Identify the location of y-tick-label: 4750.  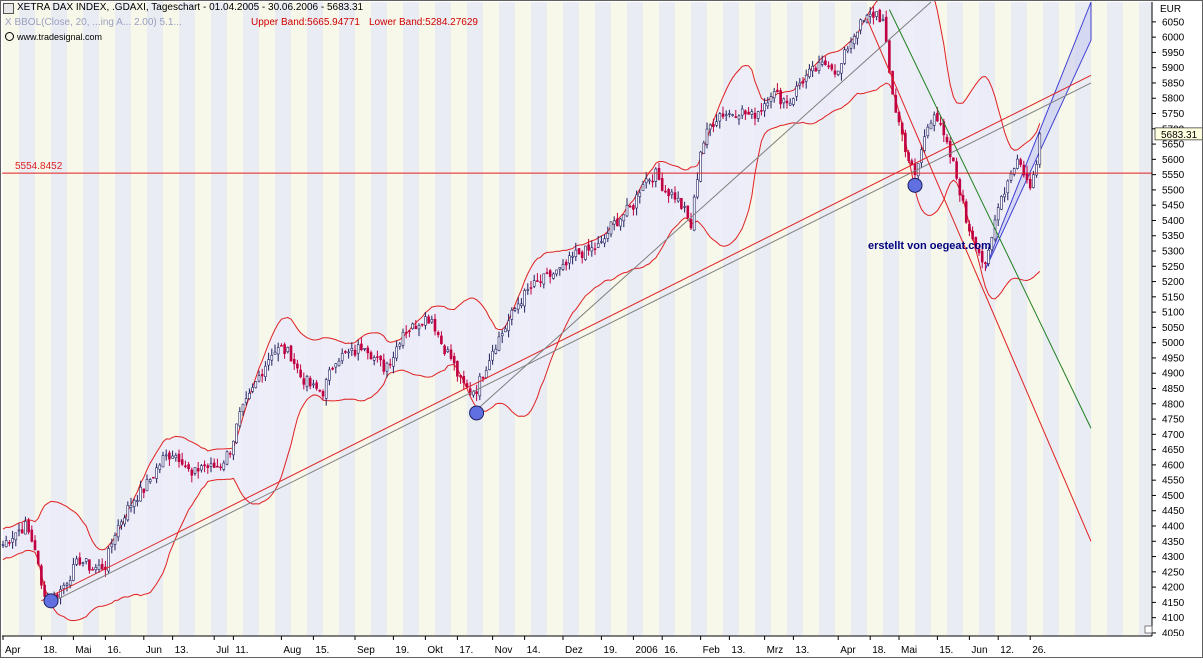
(1173, 420).